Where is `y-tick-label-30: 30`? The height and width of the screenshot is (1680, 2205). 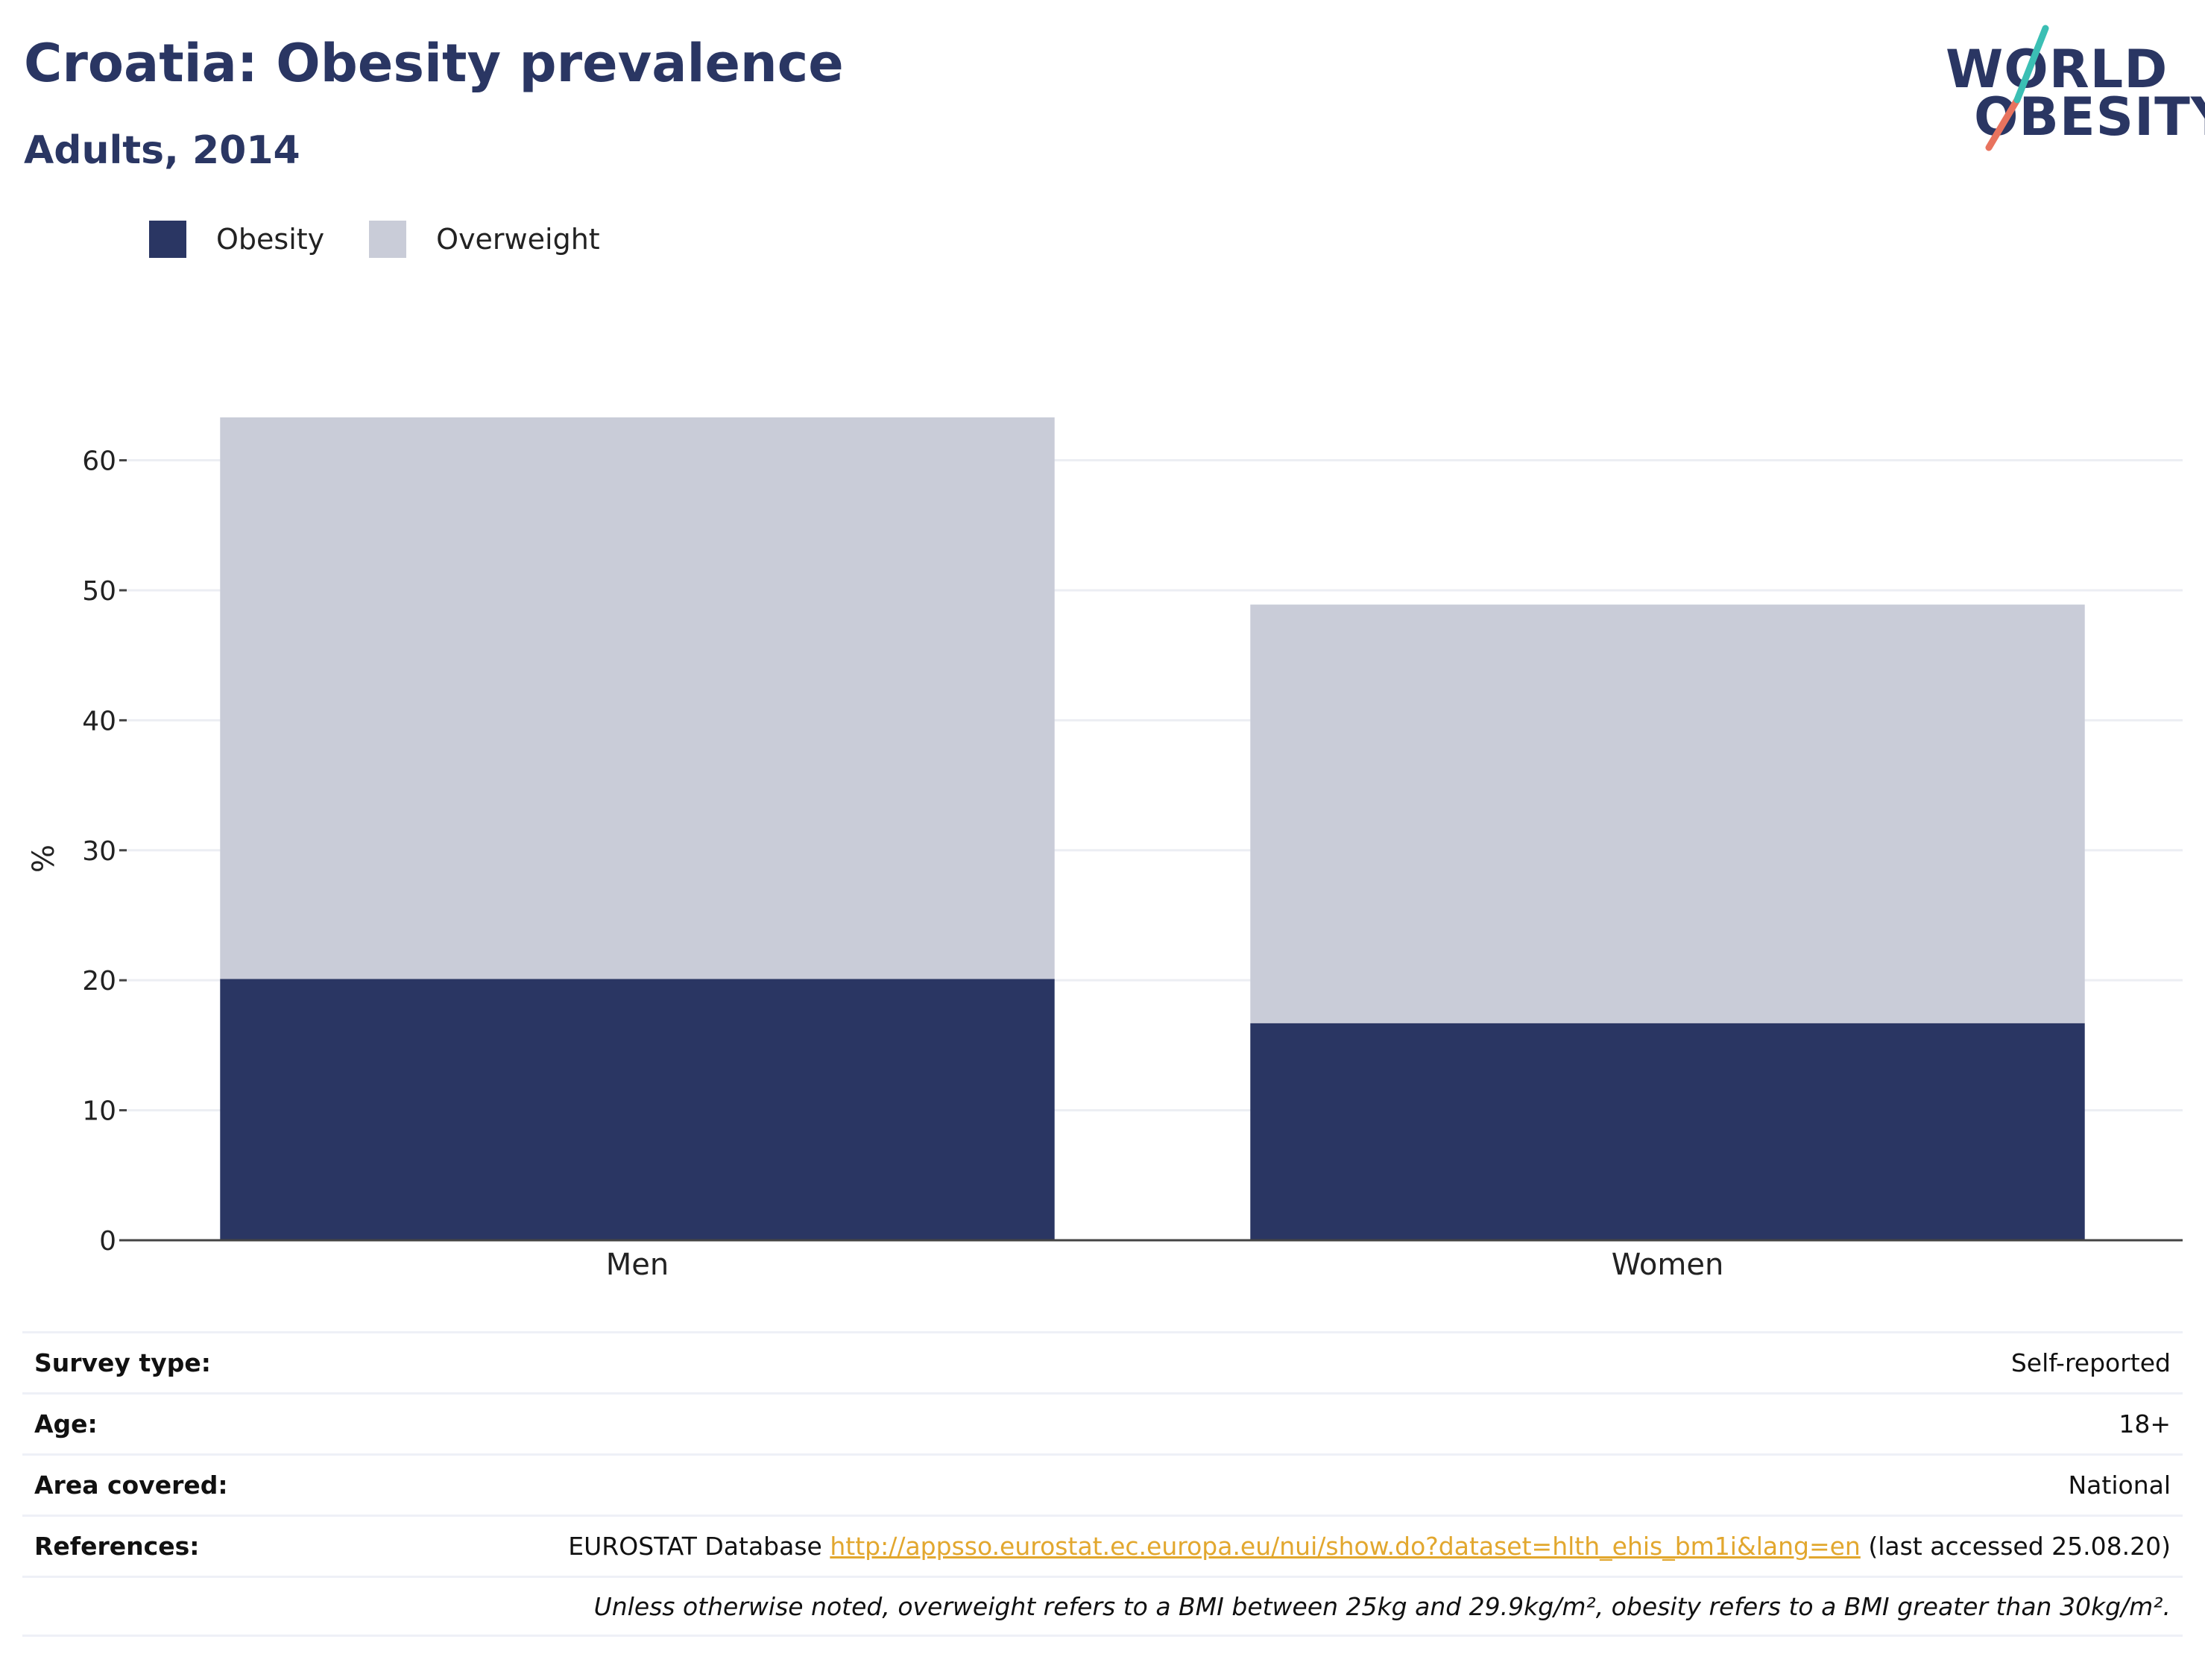 y-tick-label-30: 30 is located at coordinates (99, 851).